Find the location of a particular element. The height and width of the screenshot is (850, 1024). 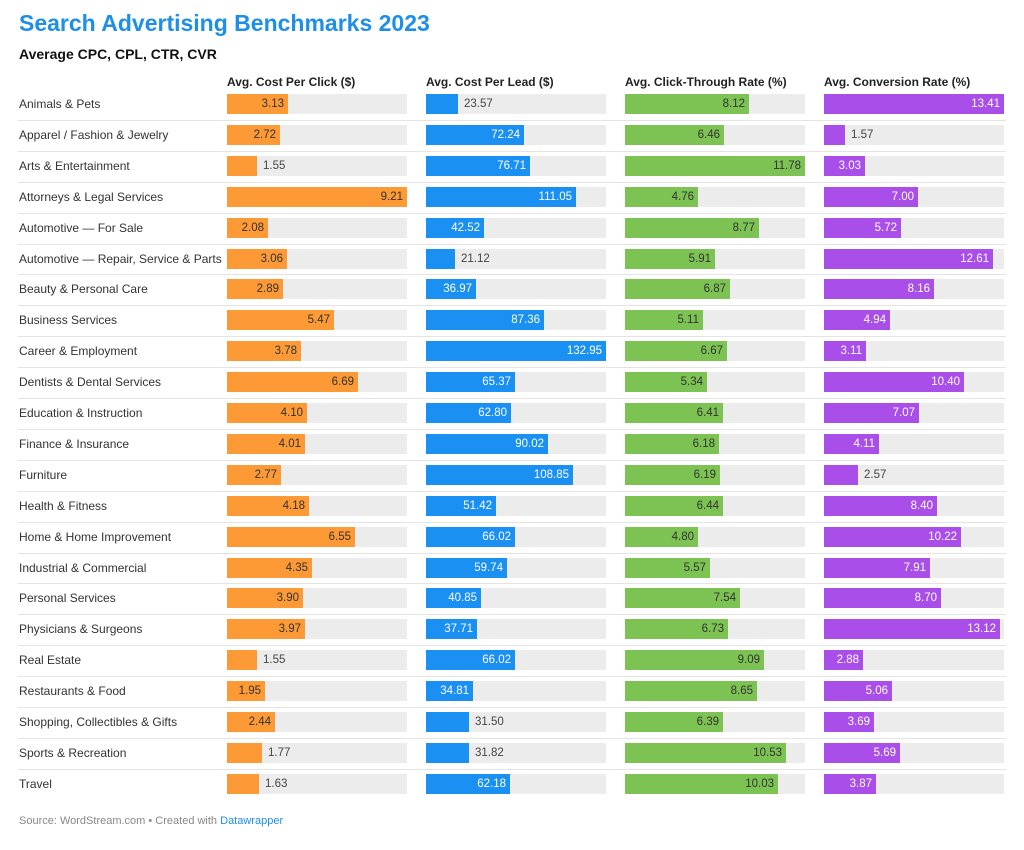

bar-track: 8.40 is located at coordinates (914, 506).